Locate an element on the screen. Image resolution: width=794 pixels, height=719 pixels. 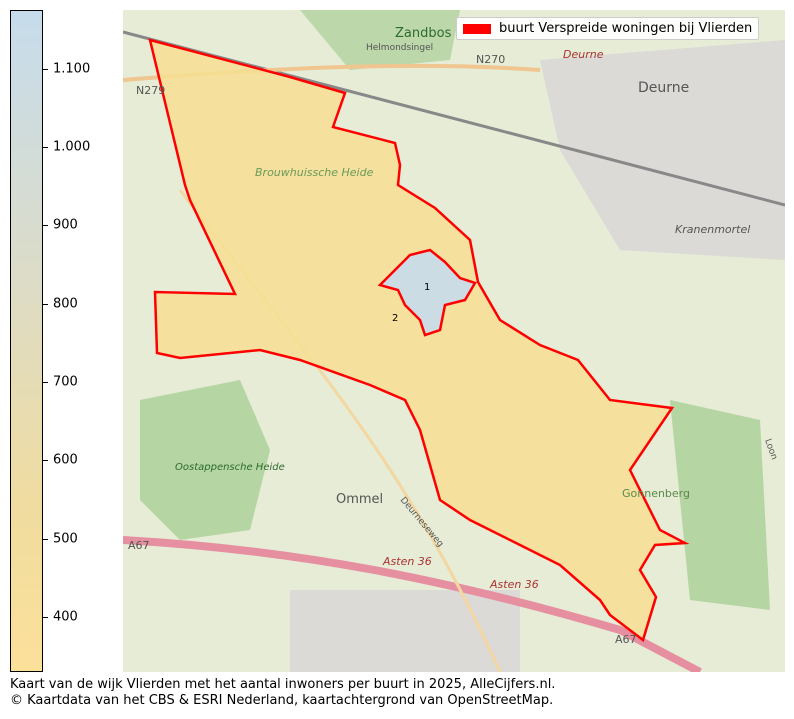
colorbar-tick-label: 900 is located at coordinates (65, 225).